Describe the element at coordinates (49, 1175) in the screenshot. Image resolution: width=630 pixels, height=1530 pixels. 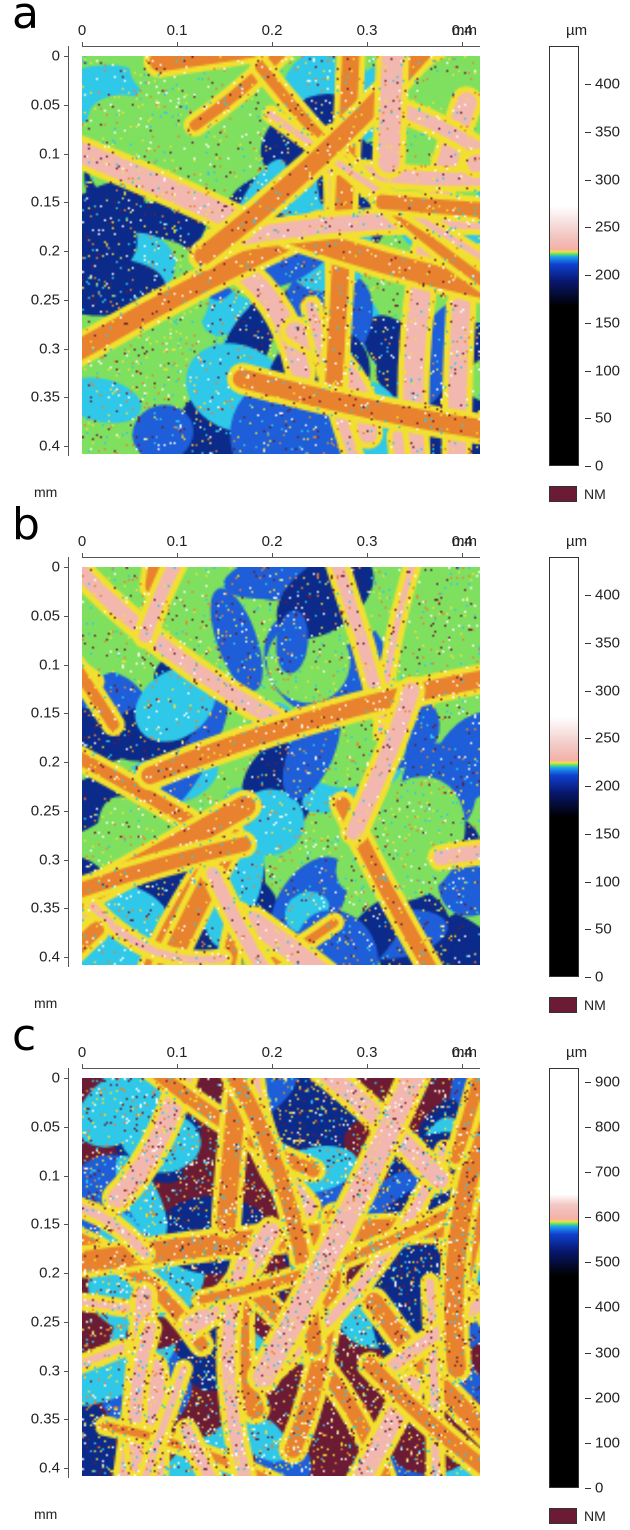
I see `y-tick-label: 0.1` at that location.